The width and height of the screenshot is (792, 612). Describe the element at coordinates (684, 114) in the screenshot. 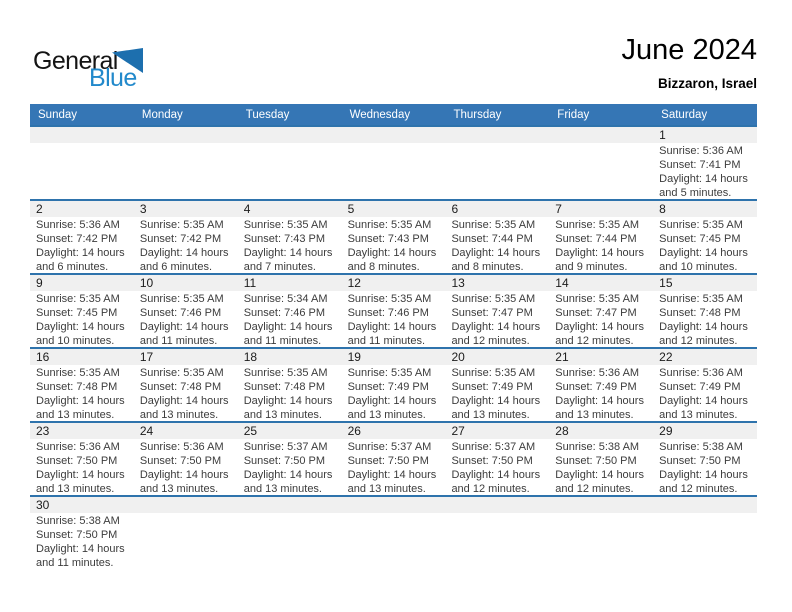

I see `weekday-saturday: Saturday` at that location.